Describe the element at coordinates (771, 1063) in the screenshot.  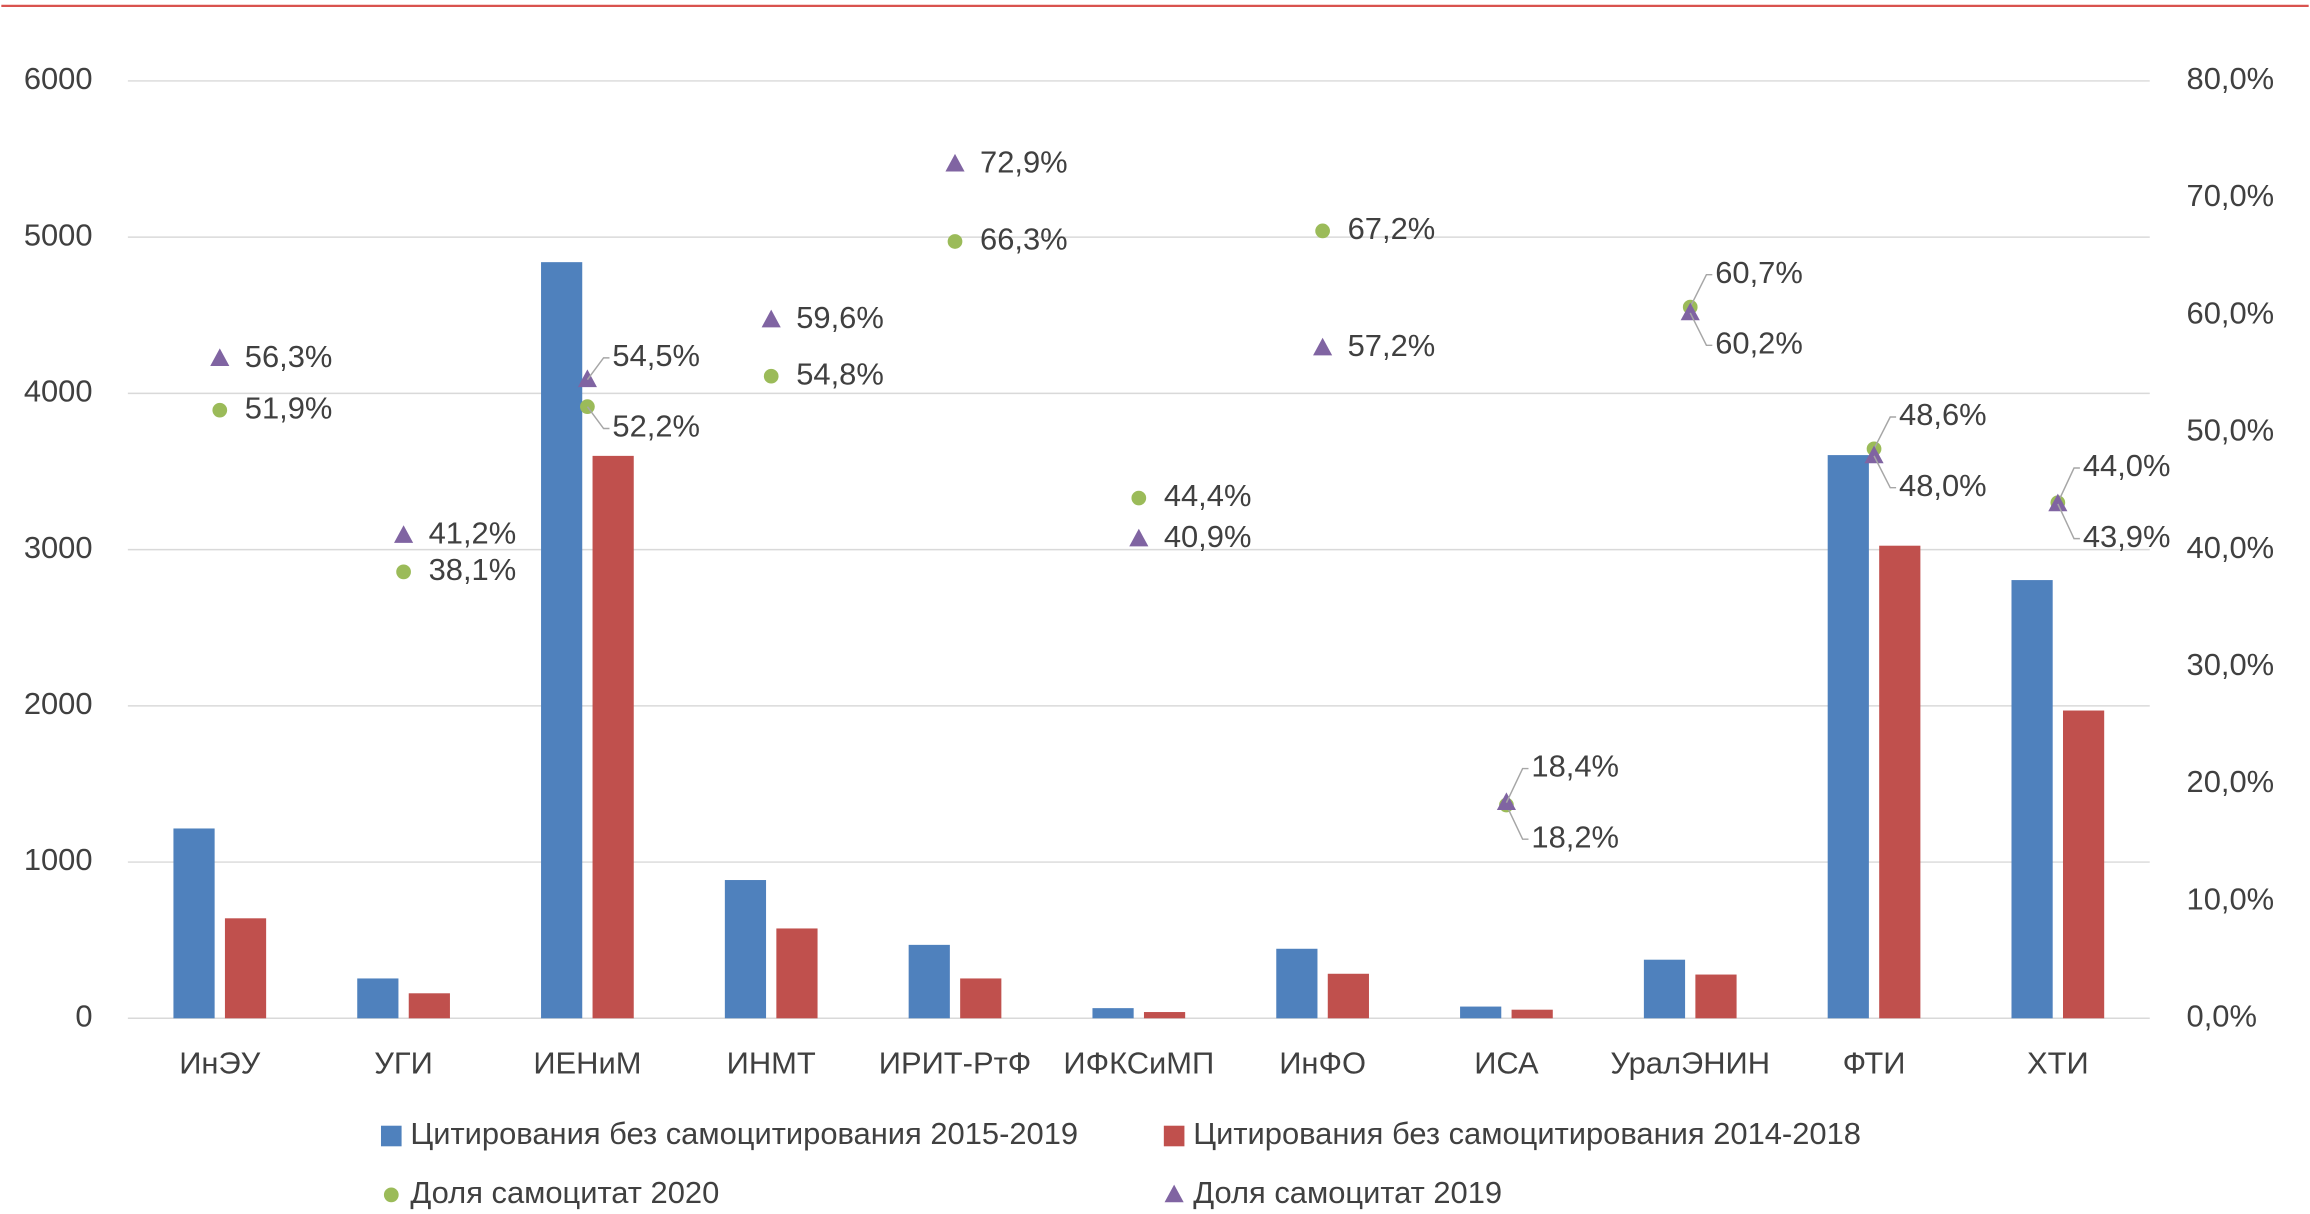
I see `x-tick-label: ИНМТ` at that location.